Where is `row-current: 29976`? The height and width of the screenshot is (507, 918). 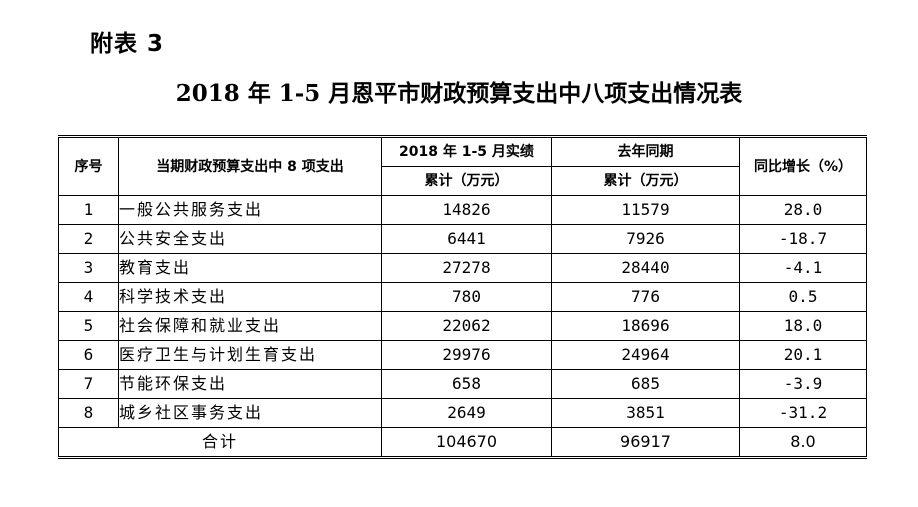 row-current: 29976 is located at coordinates (466, 355).